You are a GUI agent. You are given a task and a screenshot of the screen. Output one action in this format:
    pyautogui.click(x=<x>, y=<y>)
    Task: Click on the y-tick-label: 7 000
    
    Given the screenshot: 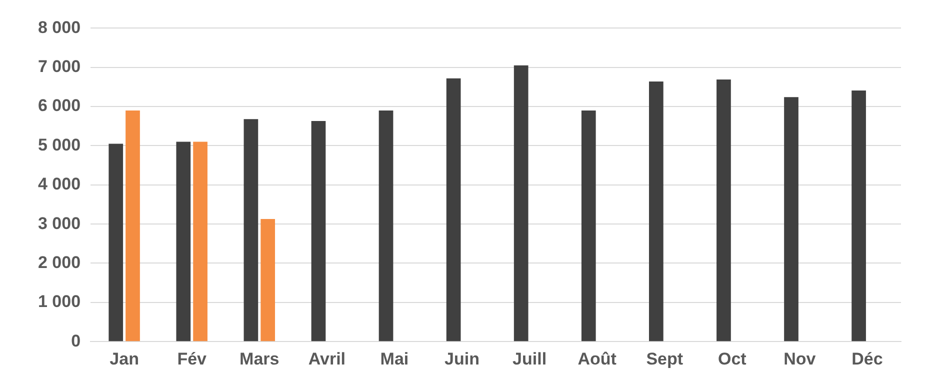 What is the action you would take?
    pyautogui.click(x=59, y=66)
    